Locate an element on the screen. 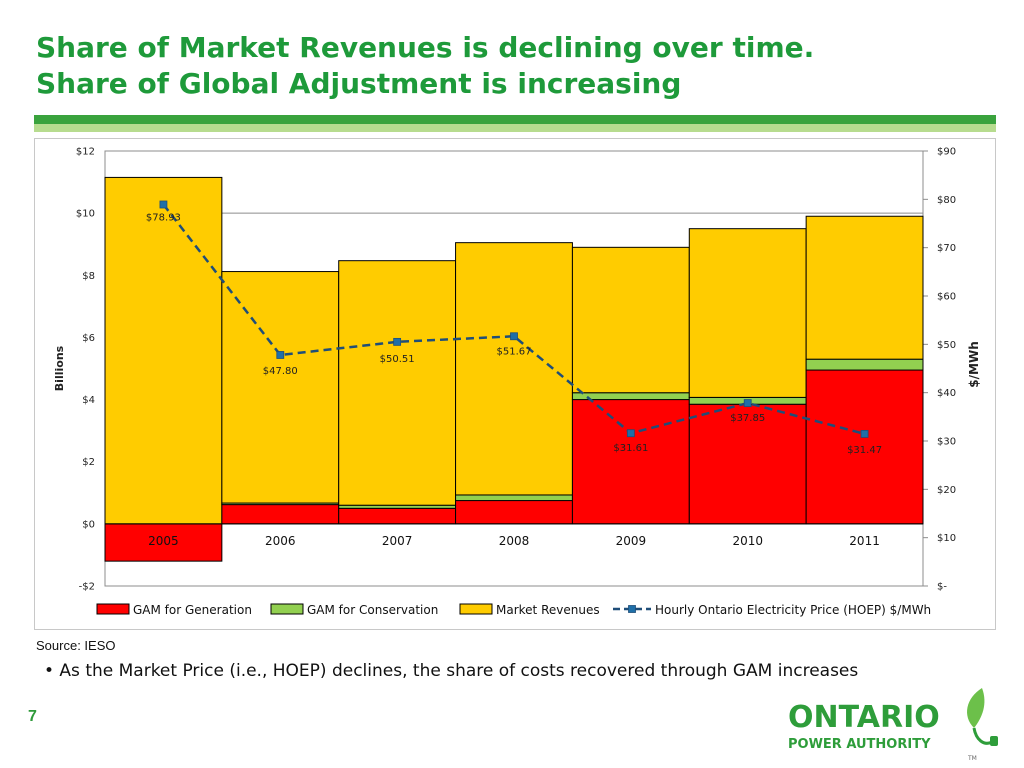 This screenshot has width=1024, height=768. title-line-2: Share of Global Adjustment is increasing is located at coordinates (359, 83).